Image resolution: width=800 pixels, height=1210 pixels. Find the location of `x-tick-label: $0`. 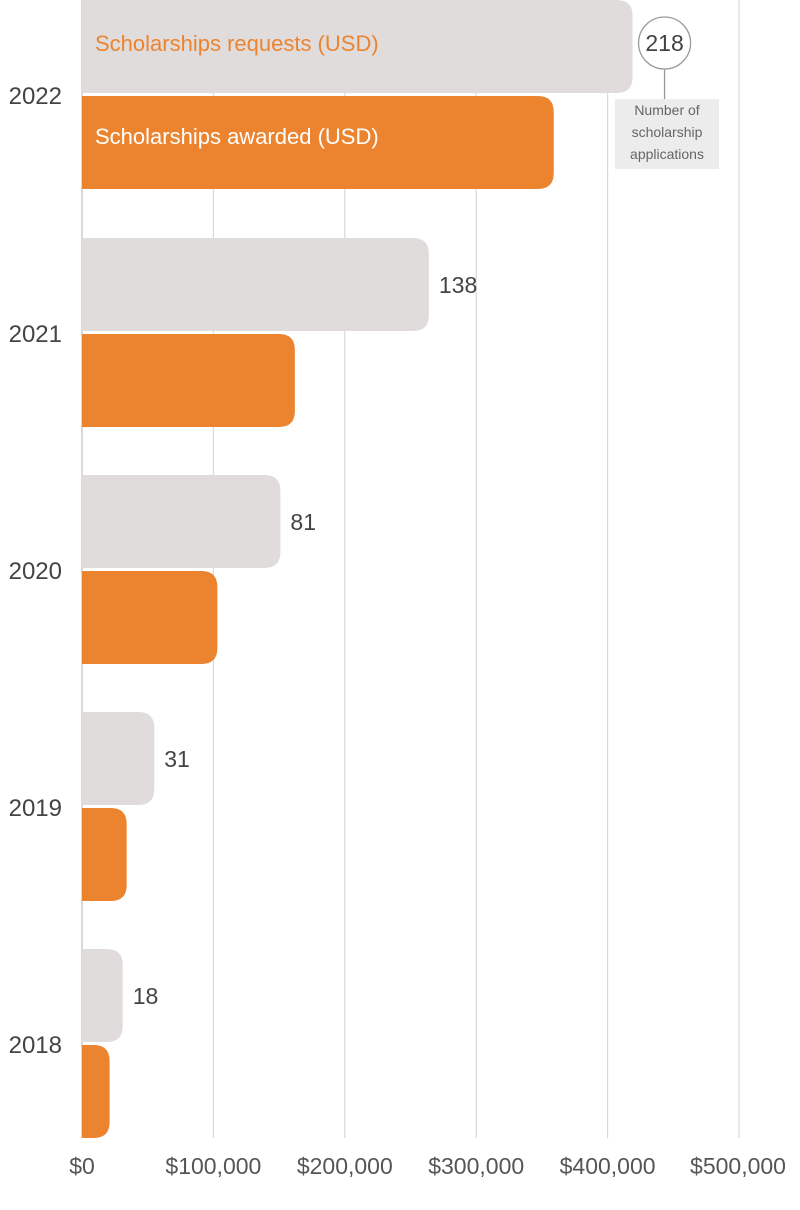

x-tick-label: $0 is located at coordinates (82, 1166).